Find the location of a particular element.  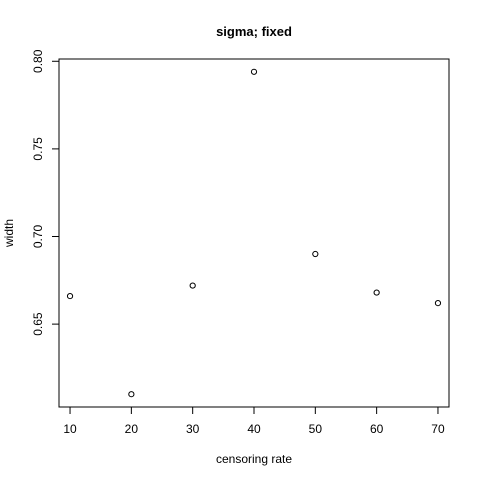

y-axis: 0.65 0.70 0.75 0.80 is located at coordinates (45, 192).